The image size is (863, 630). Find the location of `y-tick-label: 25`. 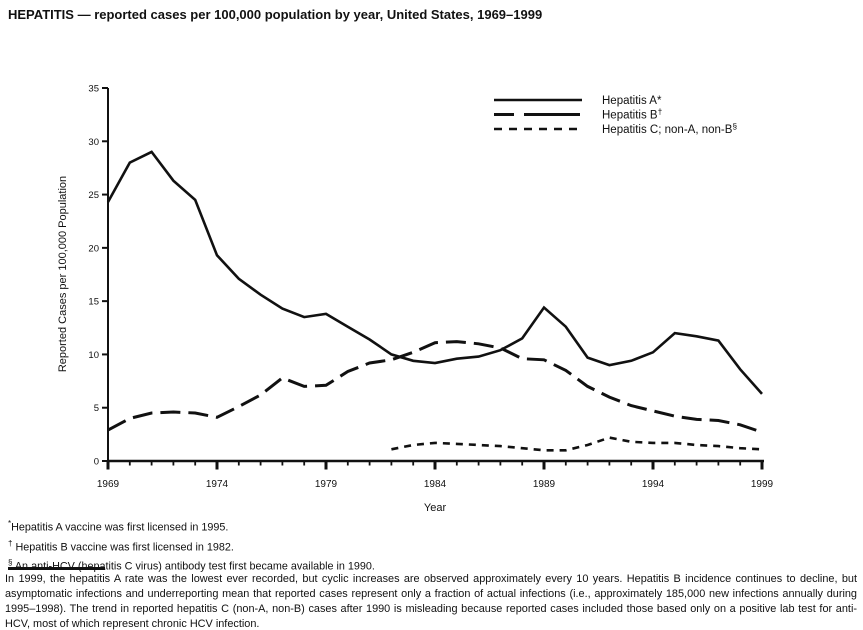

y-tick-label: 25 is located at coordinates (93, 195).